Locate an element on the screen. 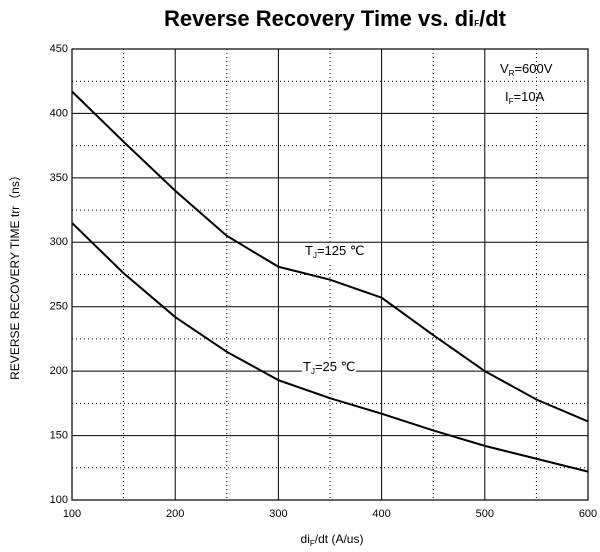 The height and width of the screenshot is (552, 600). series-label: TJ=125 ℃ is located at coordinates (334, 251).